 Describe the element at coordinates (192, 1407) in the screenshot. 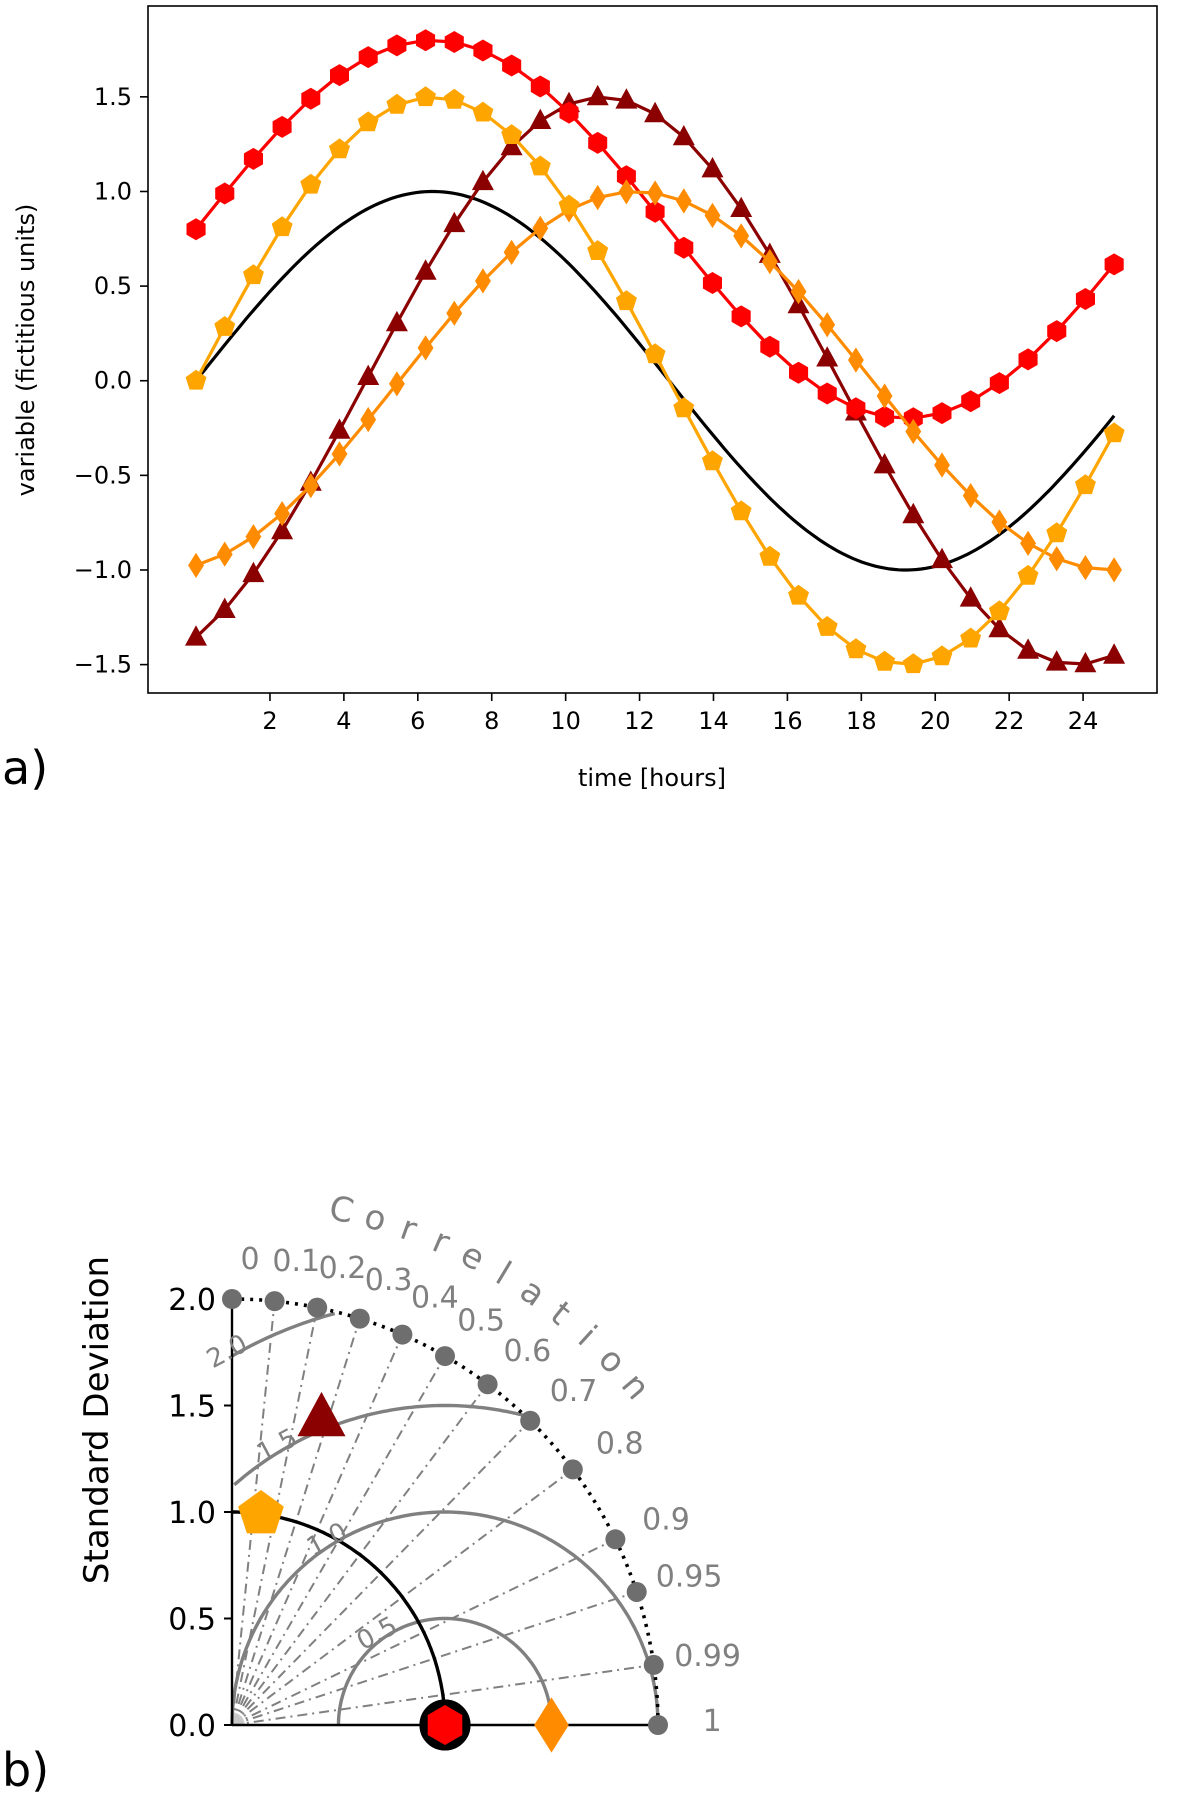

I see `std-tick-label-3: 1.5` at that location.